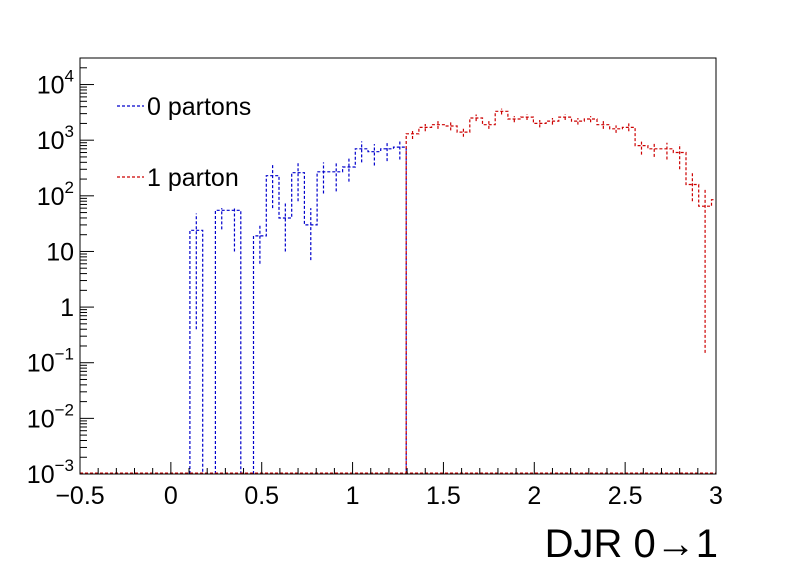  What do you see at coordinates (60, 252) in the screenshot?
I see `y-tick-label: 10` at bounding box center [60, 252].